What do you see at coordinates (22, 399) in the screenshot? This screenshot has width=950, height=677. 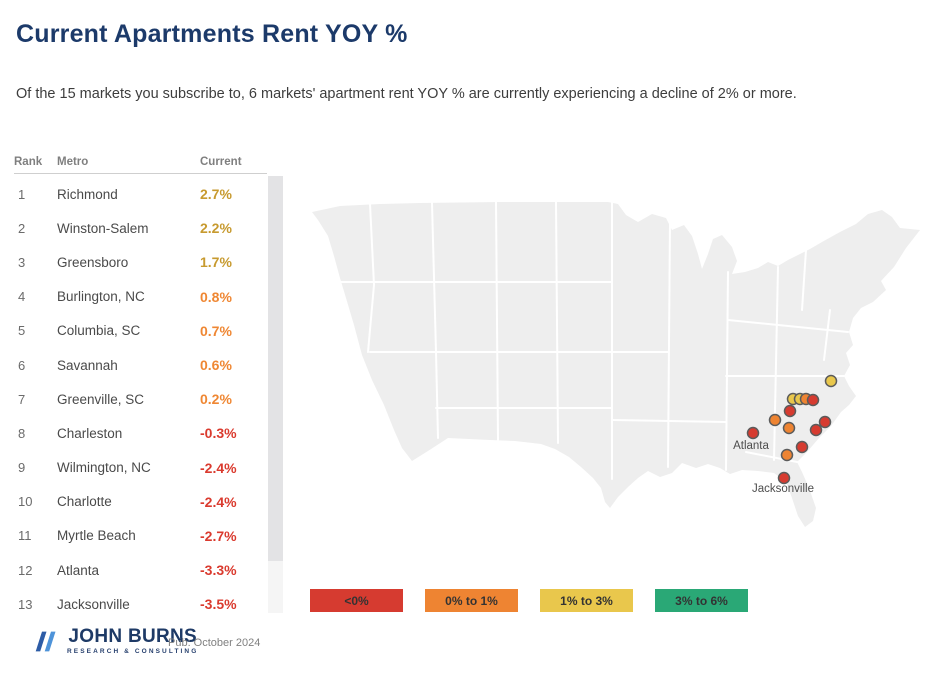 I see `rank-cell: 7` at bounding box center [22, 399].